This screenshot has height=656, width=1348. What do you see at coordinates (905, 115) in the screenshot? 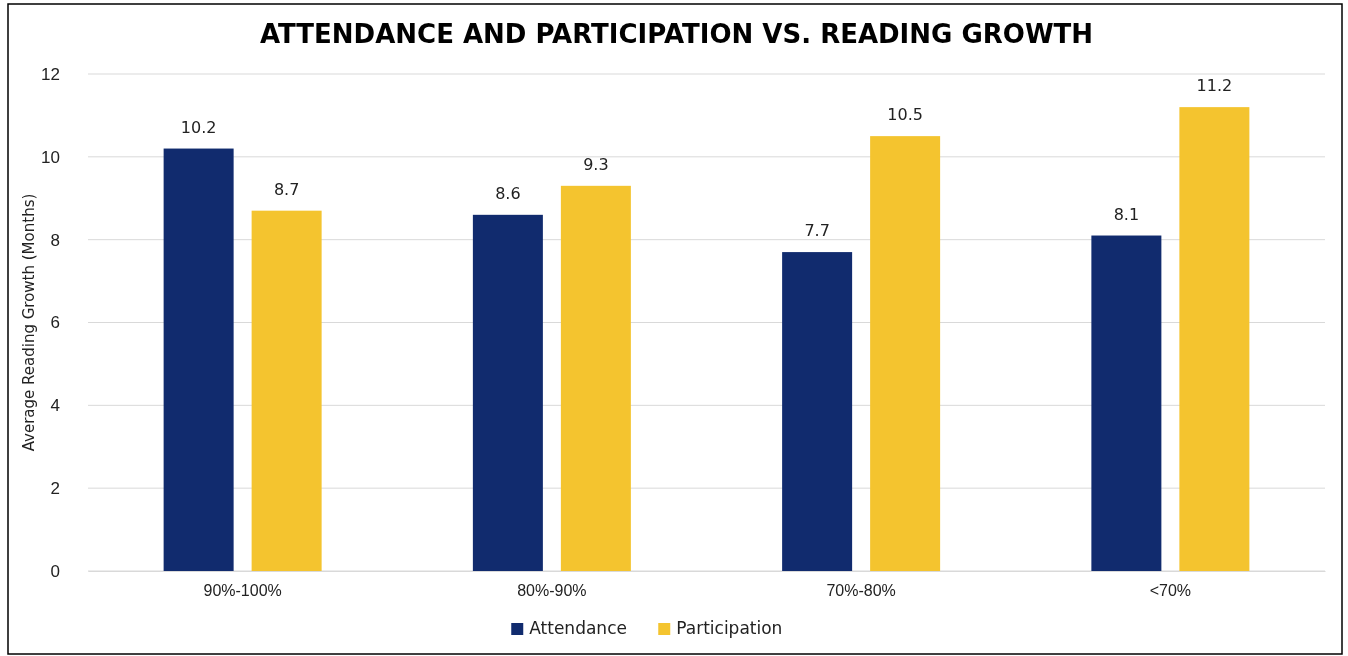
I see `data-label: 10.5` at bounding box center [905, 115].